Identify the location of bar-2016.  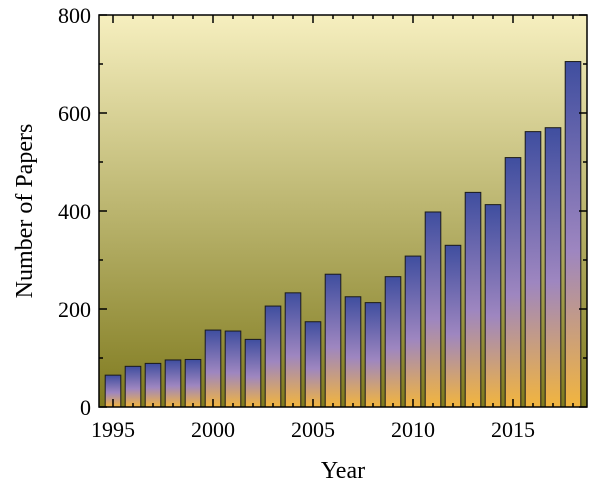
(533, 269).